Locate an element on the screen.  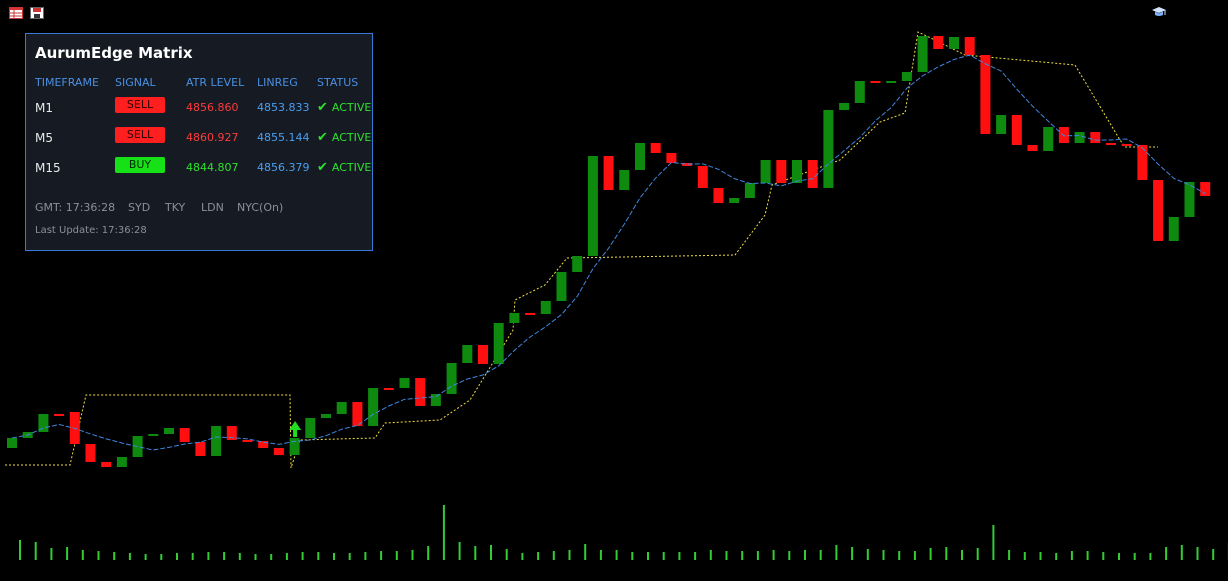
row-m5-atr: 4860.927 is located at coordinates (212, 137).